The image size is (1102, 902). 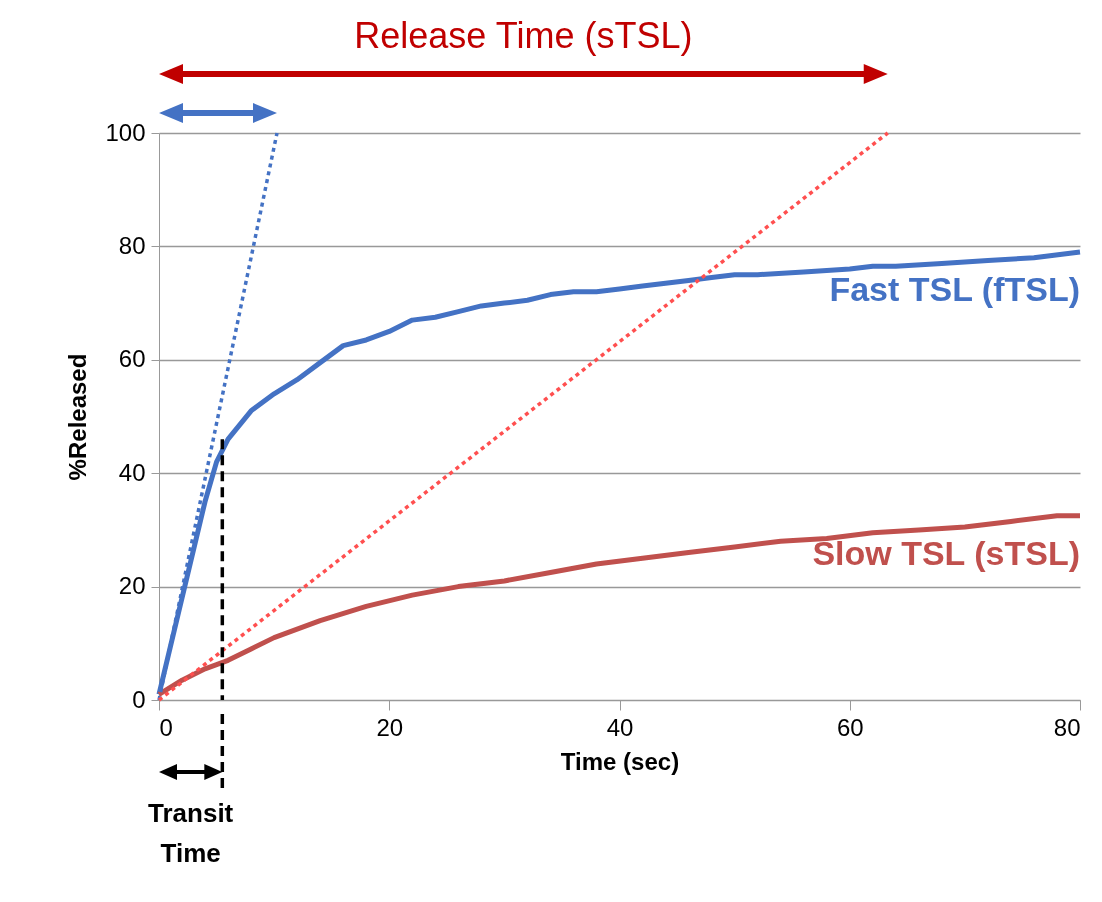 I want to click on y-tick-label: 20, so click(x=132, y=586).